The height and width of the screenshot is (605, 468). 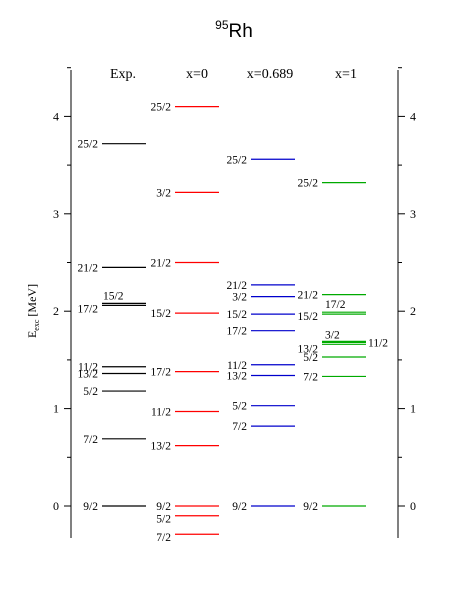 I want to click on level-column: 9/2 7/2 5/2 13/211/2 17/2 15/2 3/221/2 25/2, so click(x=261, y=333).